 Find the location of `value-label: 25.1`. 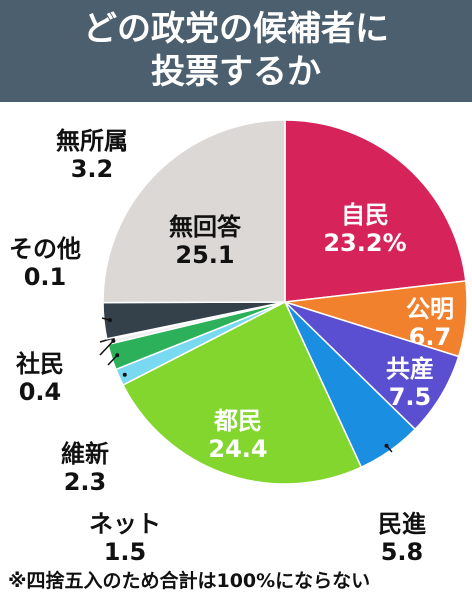

value-label: 25.1 is located at coordinates (204, 255).